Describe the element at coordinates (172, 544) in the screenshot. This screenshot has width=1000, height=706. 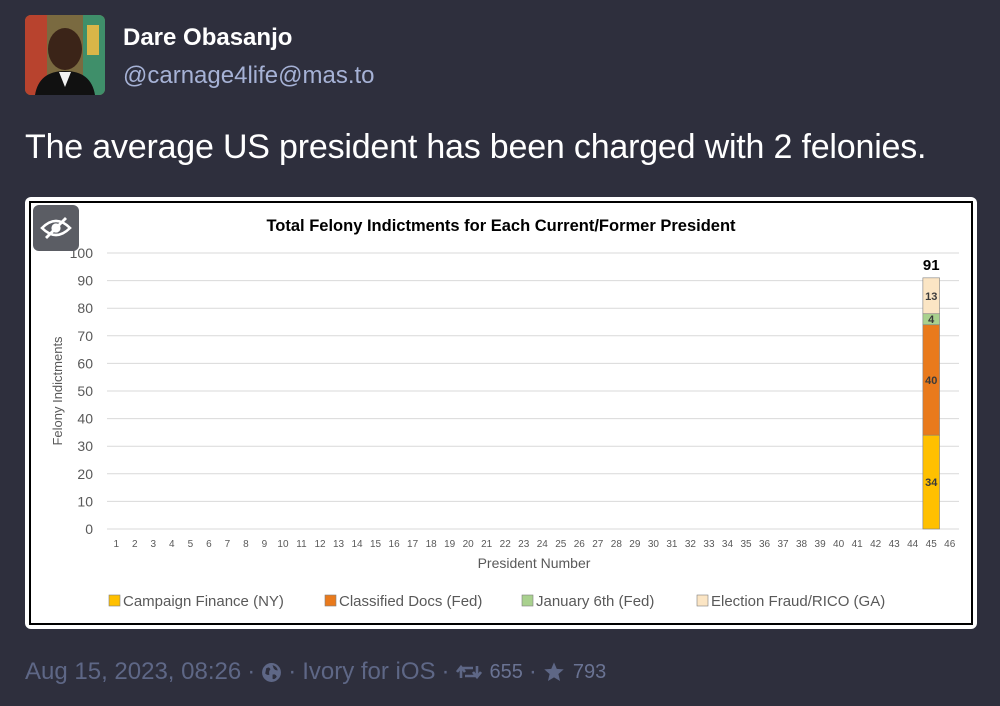
I see `x-tick-label: 4` at that location.